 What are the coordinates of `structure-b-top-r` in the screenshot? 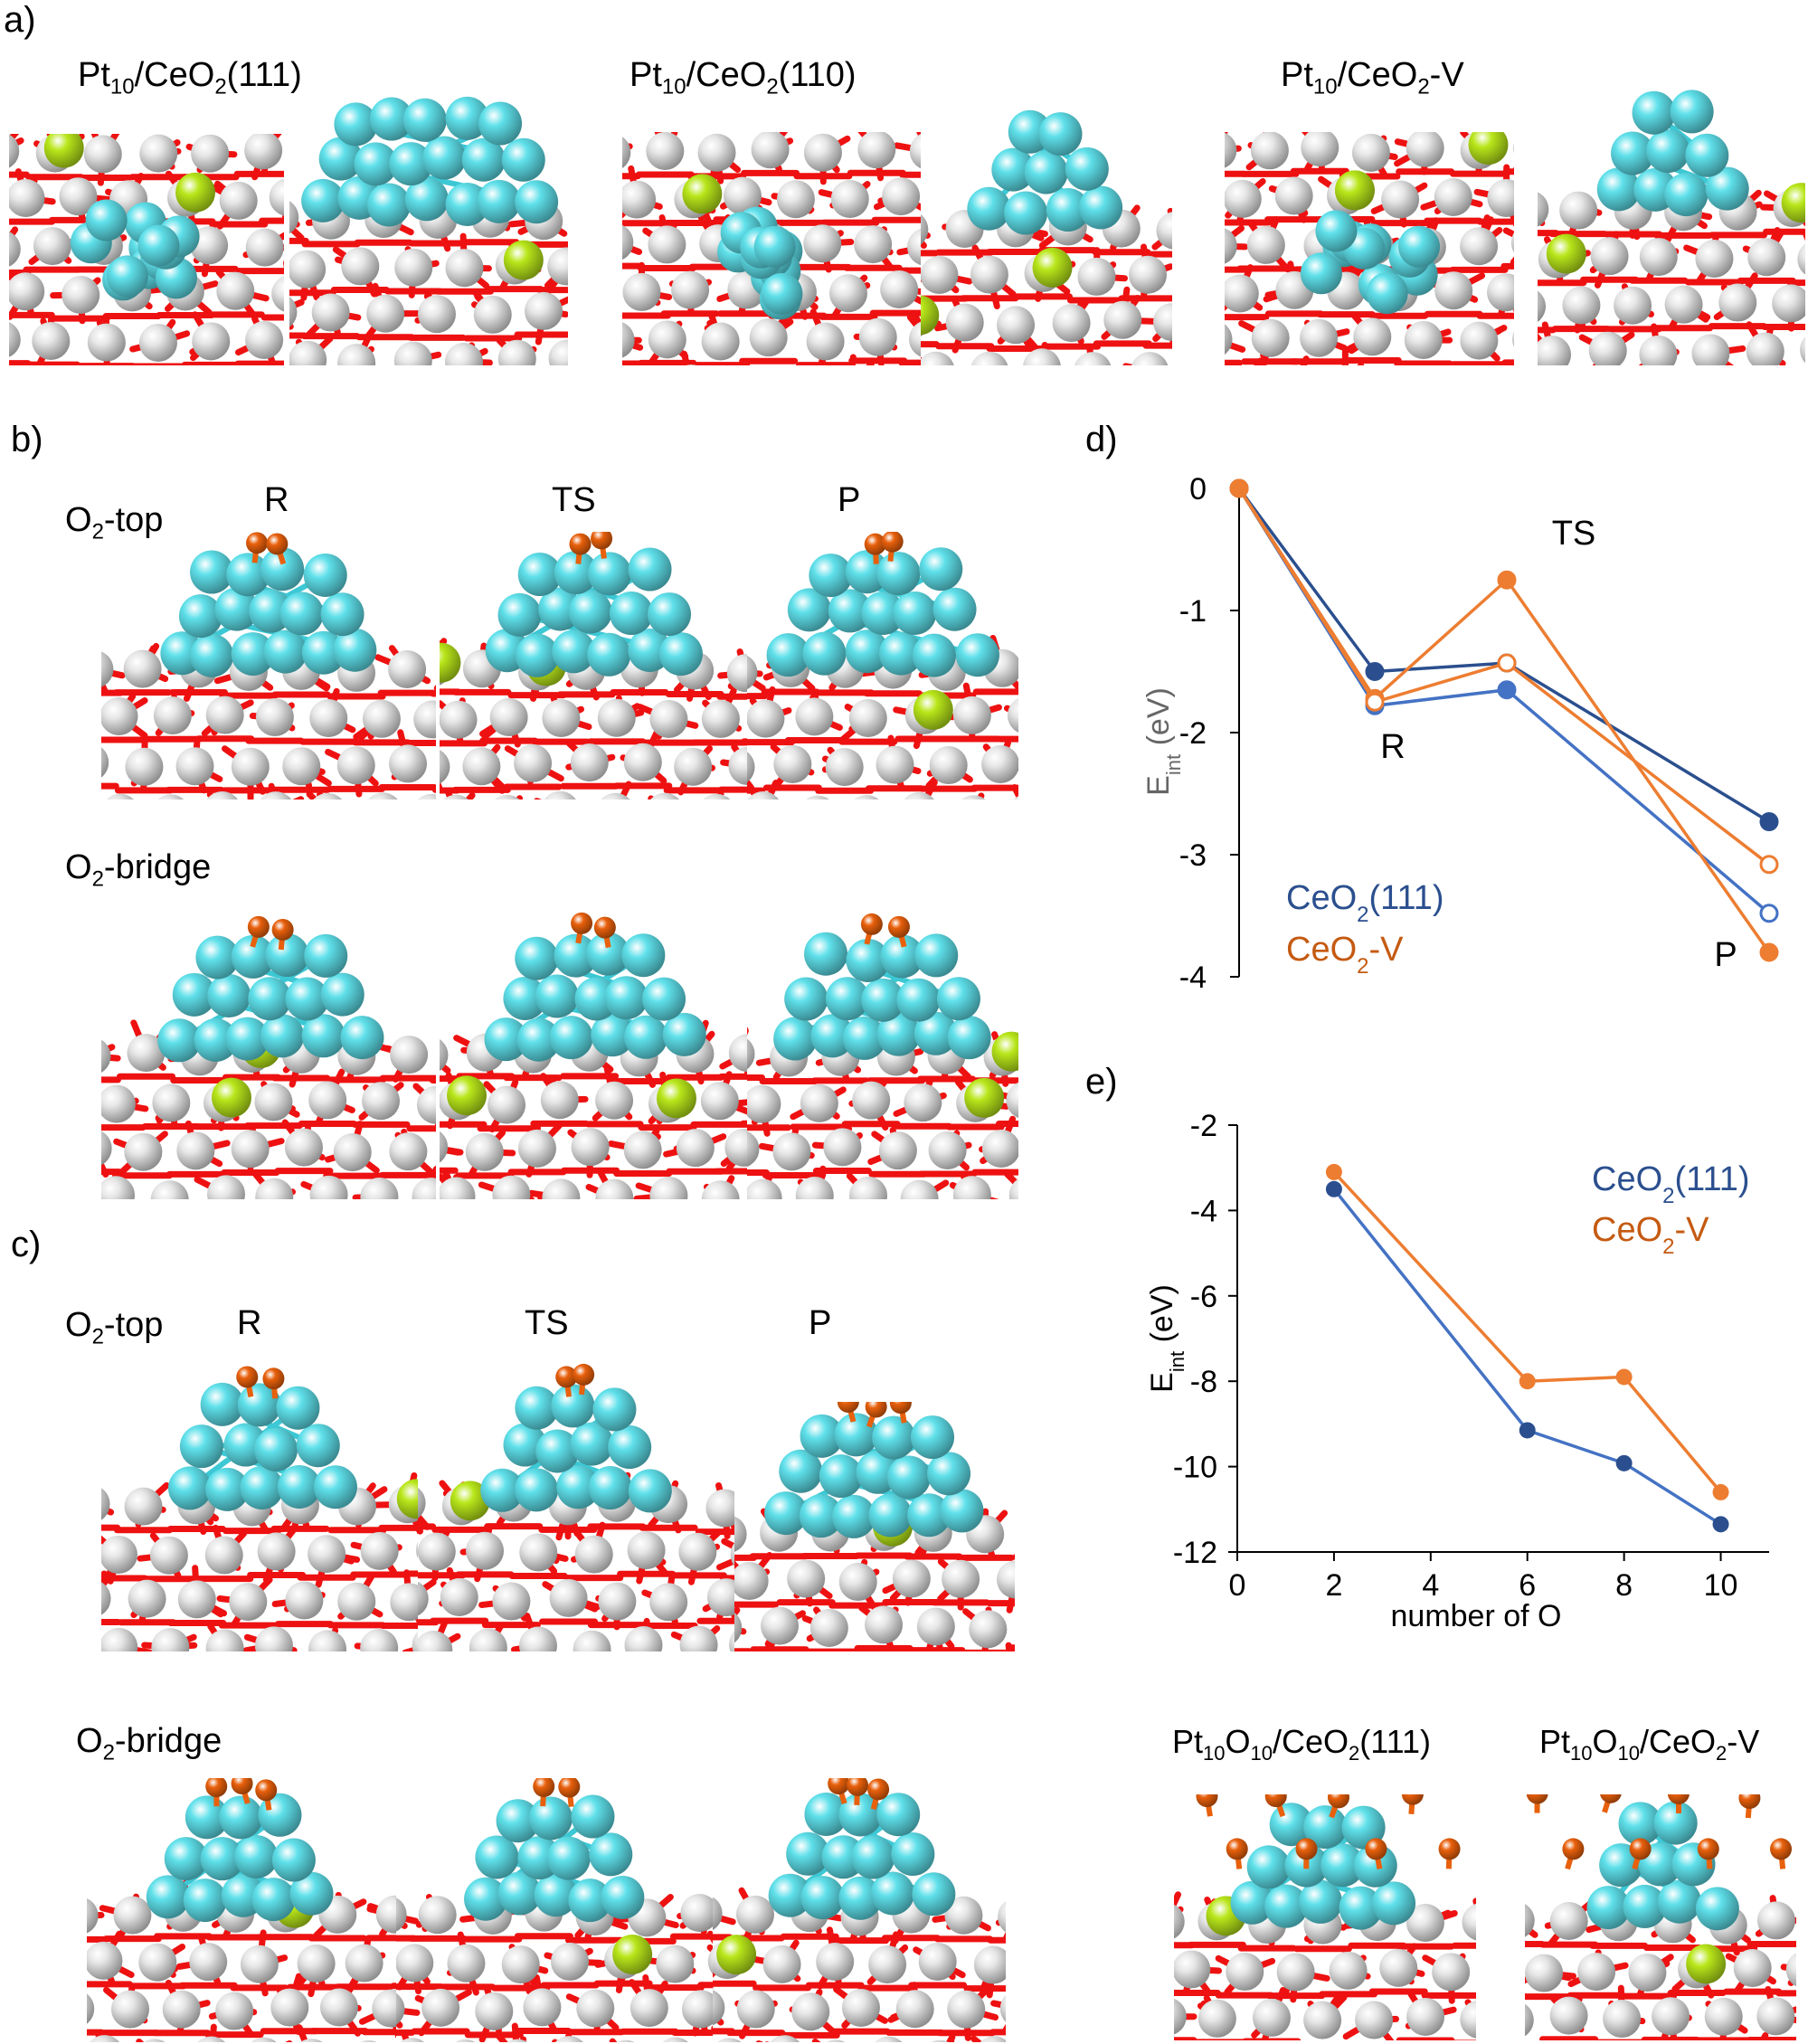 It's located at (269, 666).